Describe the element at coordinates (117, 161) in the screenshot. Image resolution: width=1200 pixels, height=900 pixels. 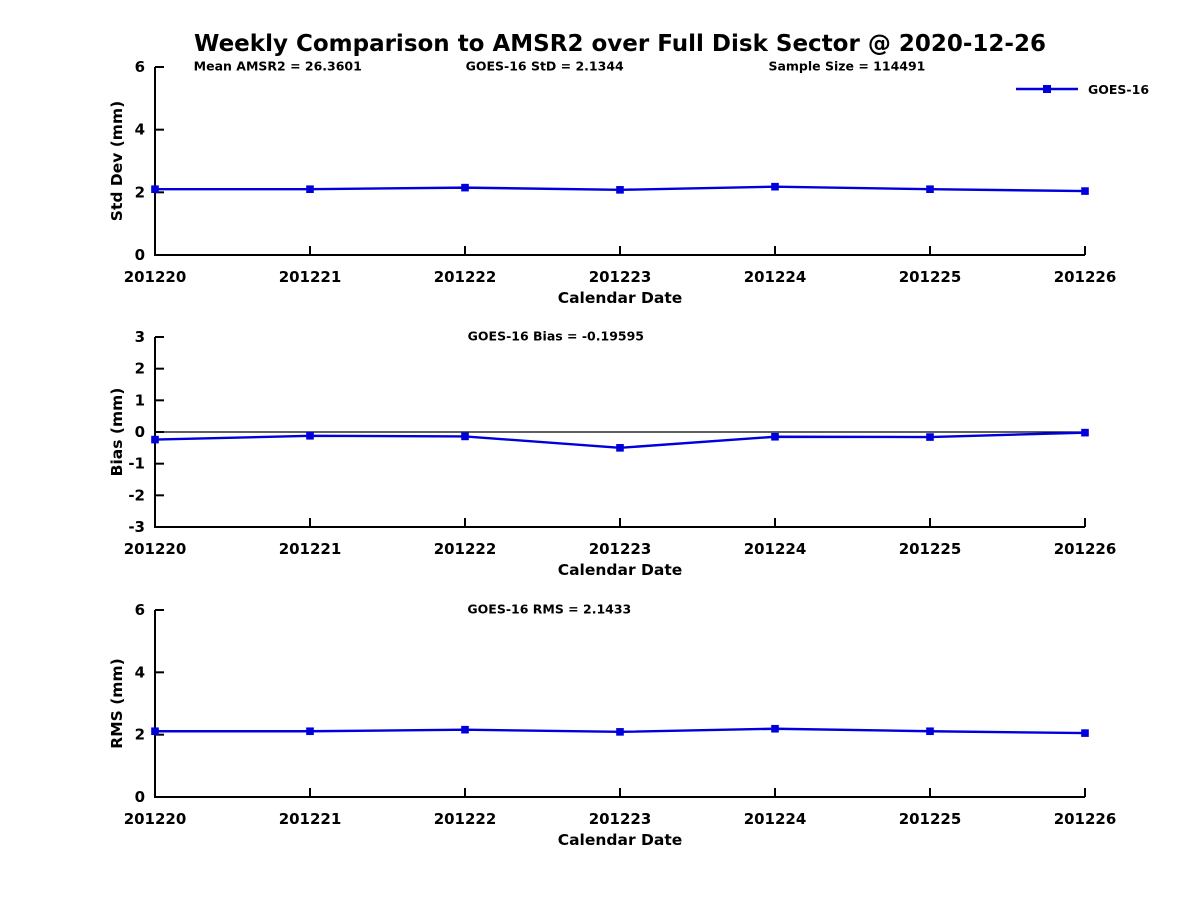
I see `std-dev-panel-ylabel: Std Dev (mm)` at that location.